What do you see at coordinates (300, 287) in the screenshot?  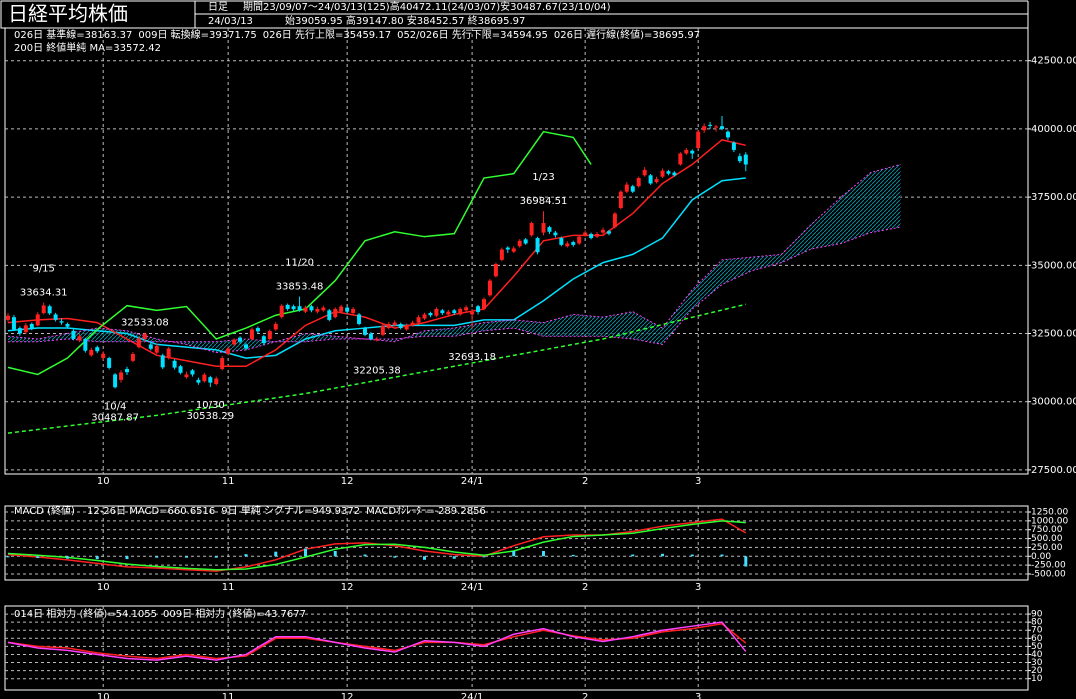 I see `annotation-value: 33853.48` at bounding box center [300, 287].